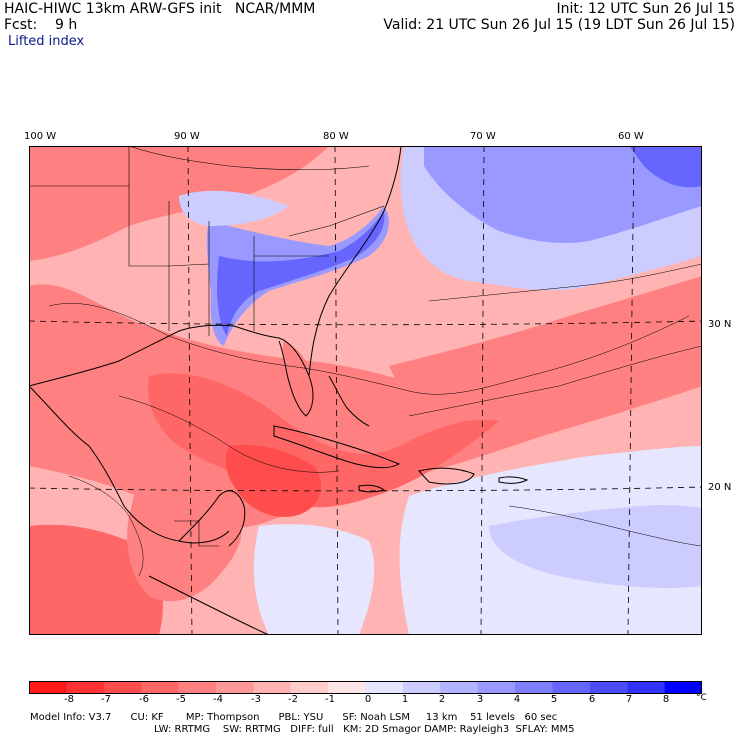 This screenshot has height=740, width=740. What do you see at coordinates (645, 9) in the screenshot?
I see `init-time: Init: 12 UTC Sun 26 Jul 15` at bounding box center [645, 9].